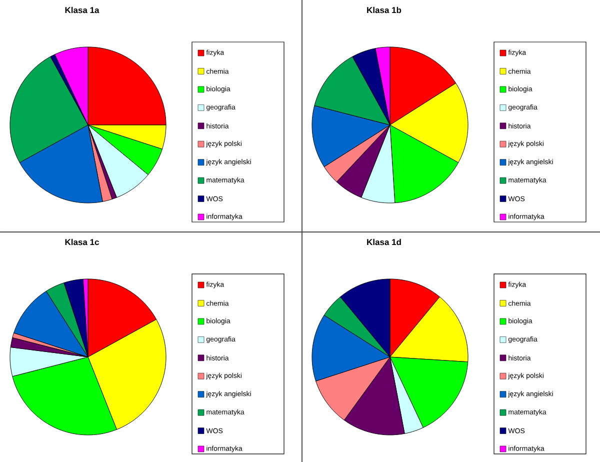  What do you see at coordinates (82, 242) in the screenshot?
I see `chart-title: Klasa 1c` at bounding box center [82, 242].